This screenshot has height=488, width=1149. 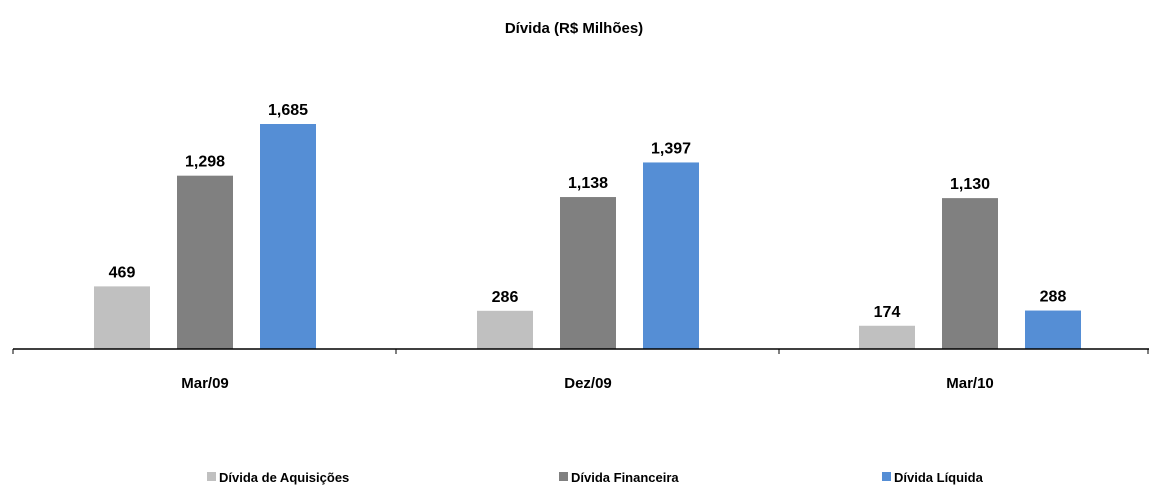 I want to click on data-label: 288, so click(x=1053, y=297).